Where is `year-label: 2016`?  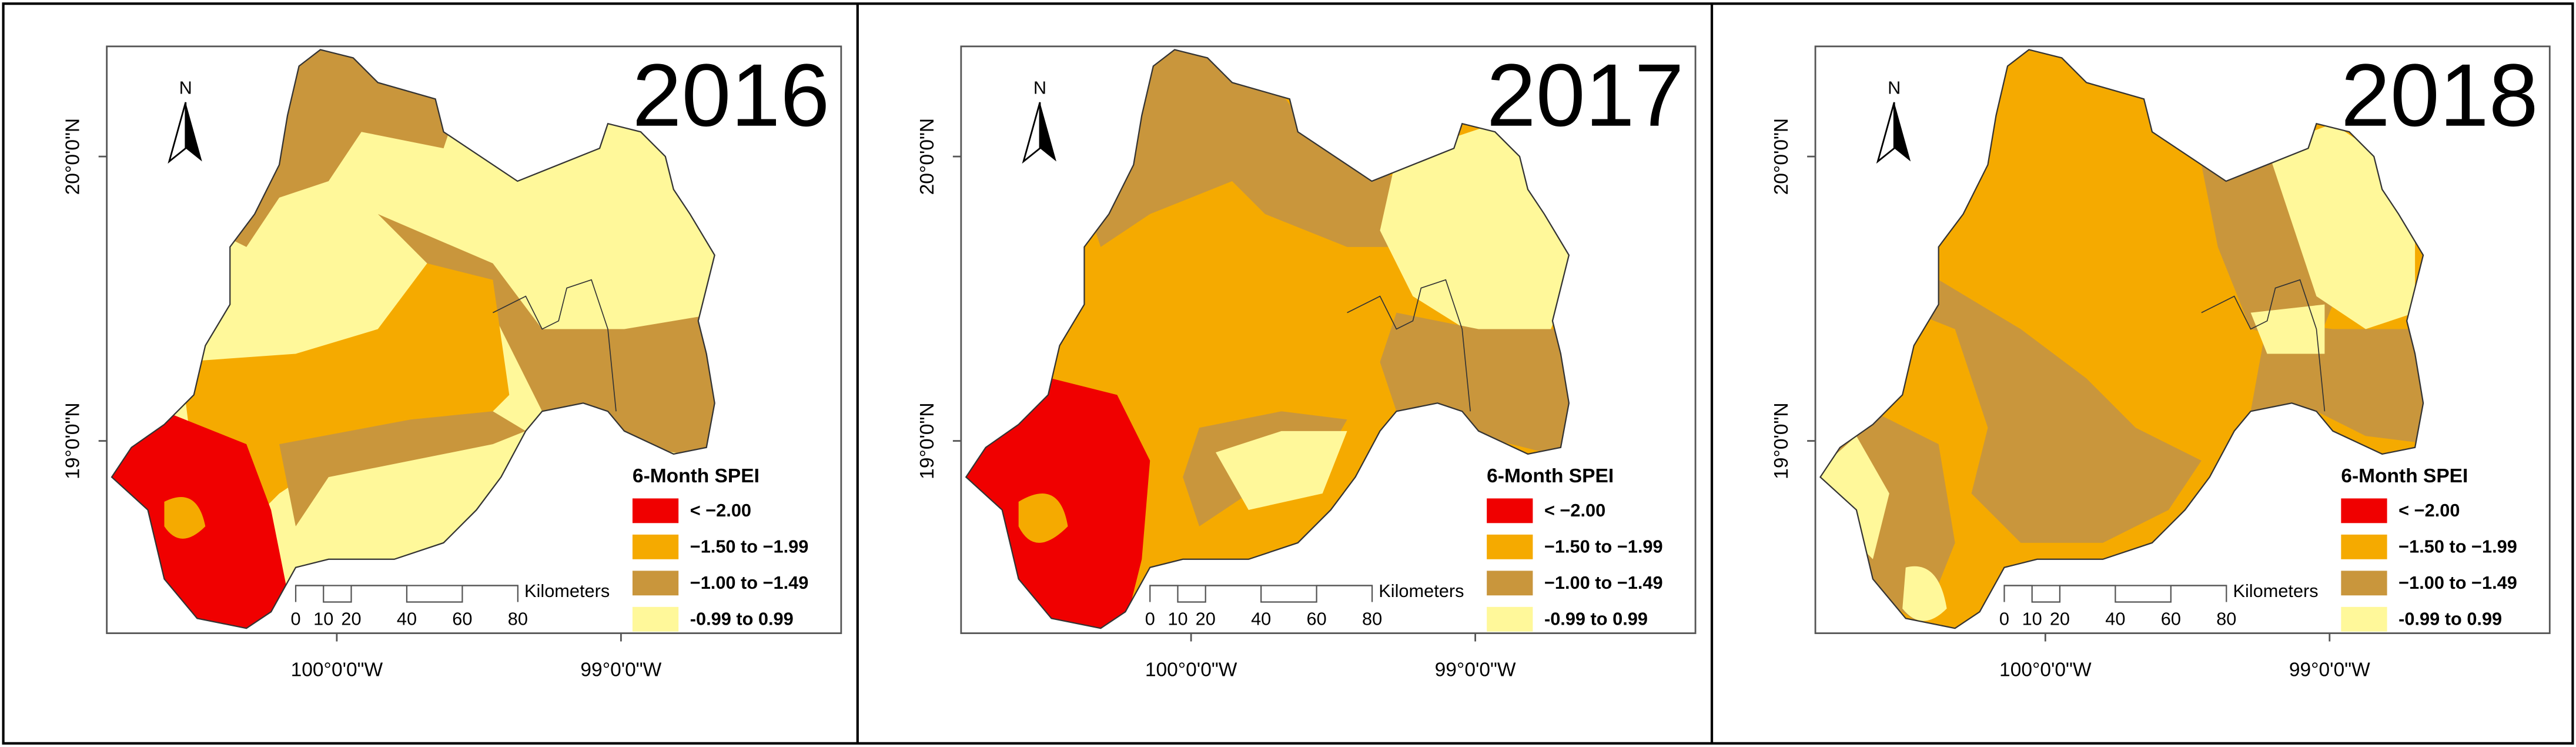 year-label: 2016 is located at coordinates (731, 95).